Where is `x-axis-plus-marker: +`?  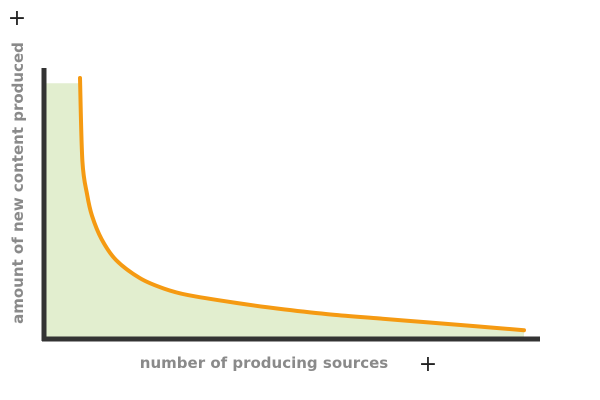 x-axis-plus-marker: + is located at coordinates (428, 364).